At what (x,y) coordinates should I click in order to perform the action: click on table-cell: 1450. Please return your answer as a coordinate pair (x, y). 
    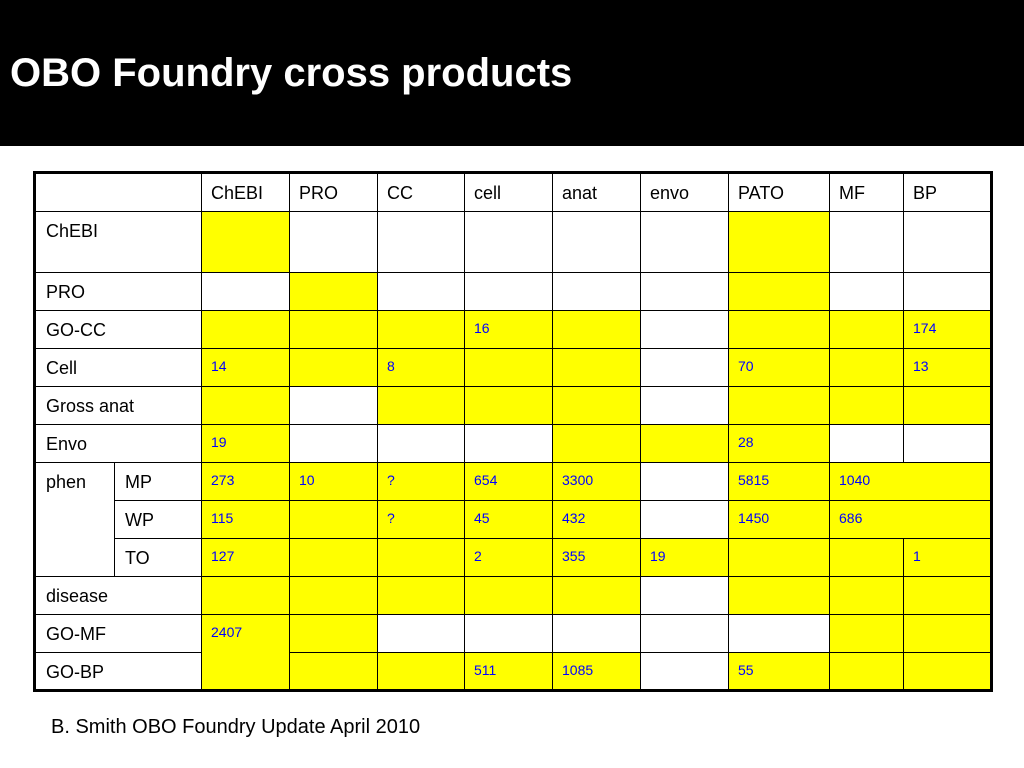
    Looking at the image, I should click on (779, 519).